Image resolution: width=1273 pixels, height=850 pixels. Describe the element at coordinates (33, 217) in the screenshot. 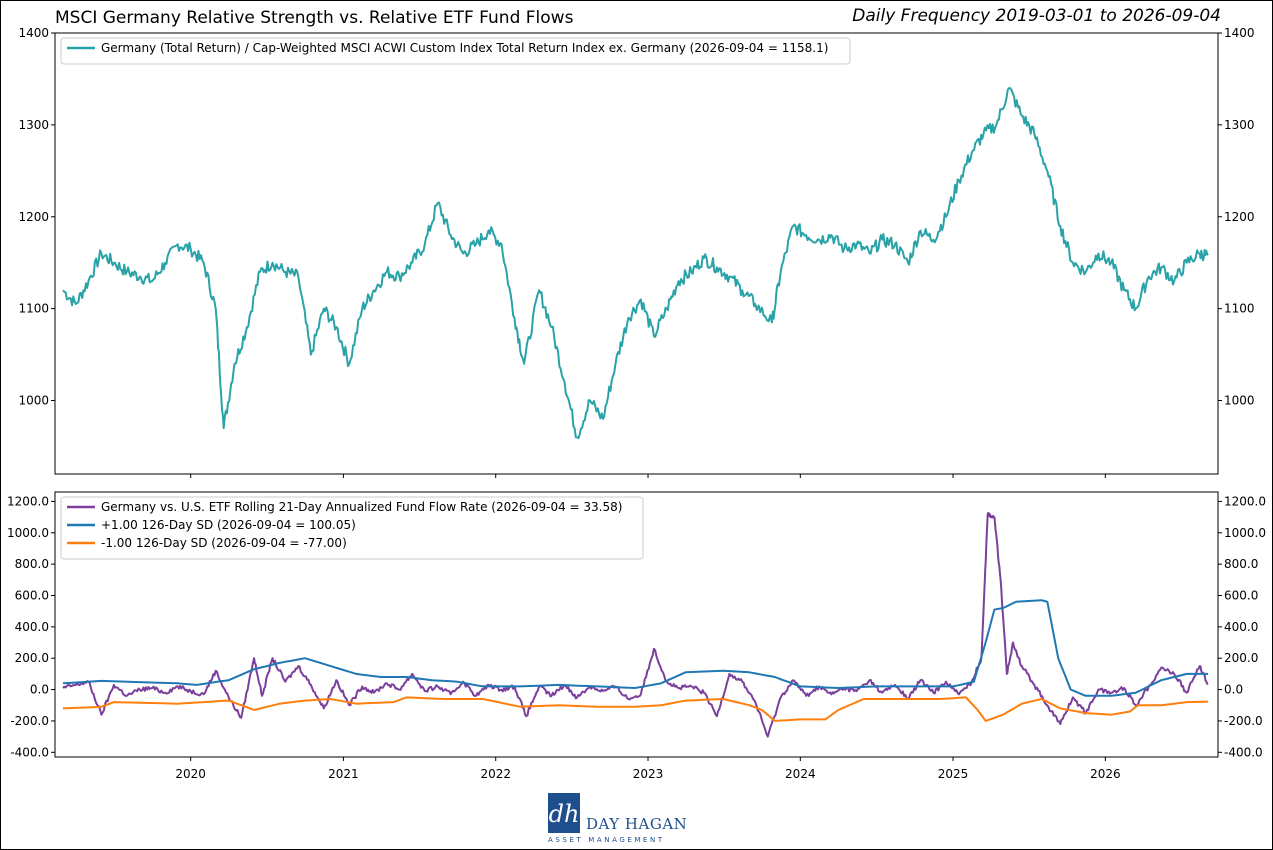

I see `y-tick-label-left: 1200` at that location.